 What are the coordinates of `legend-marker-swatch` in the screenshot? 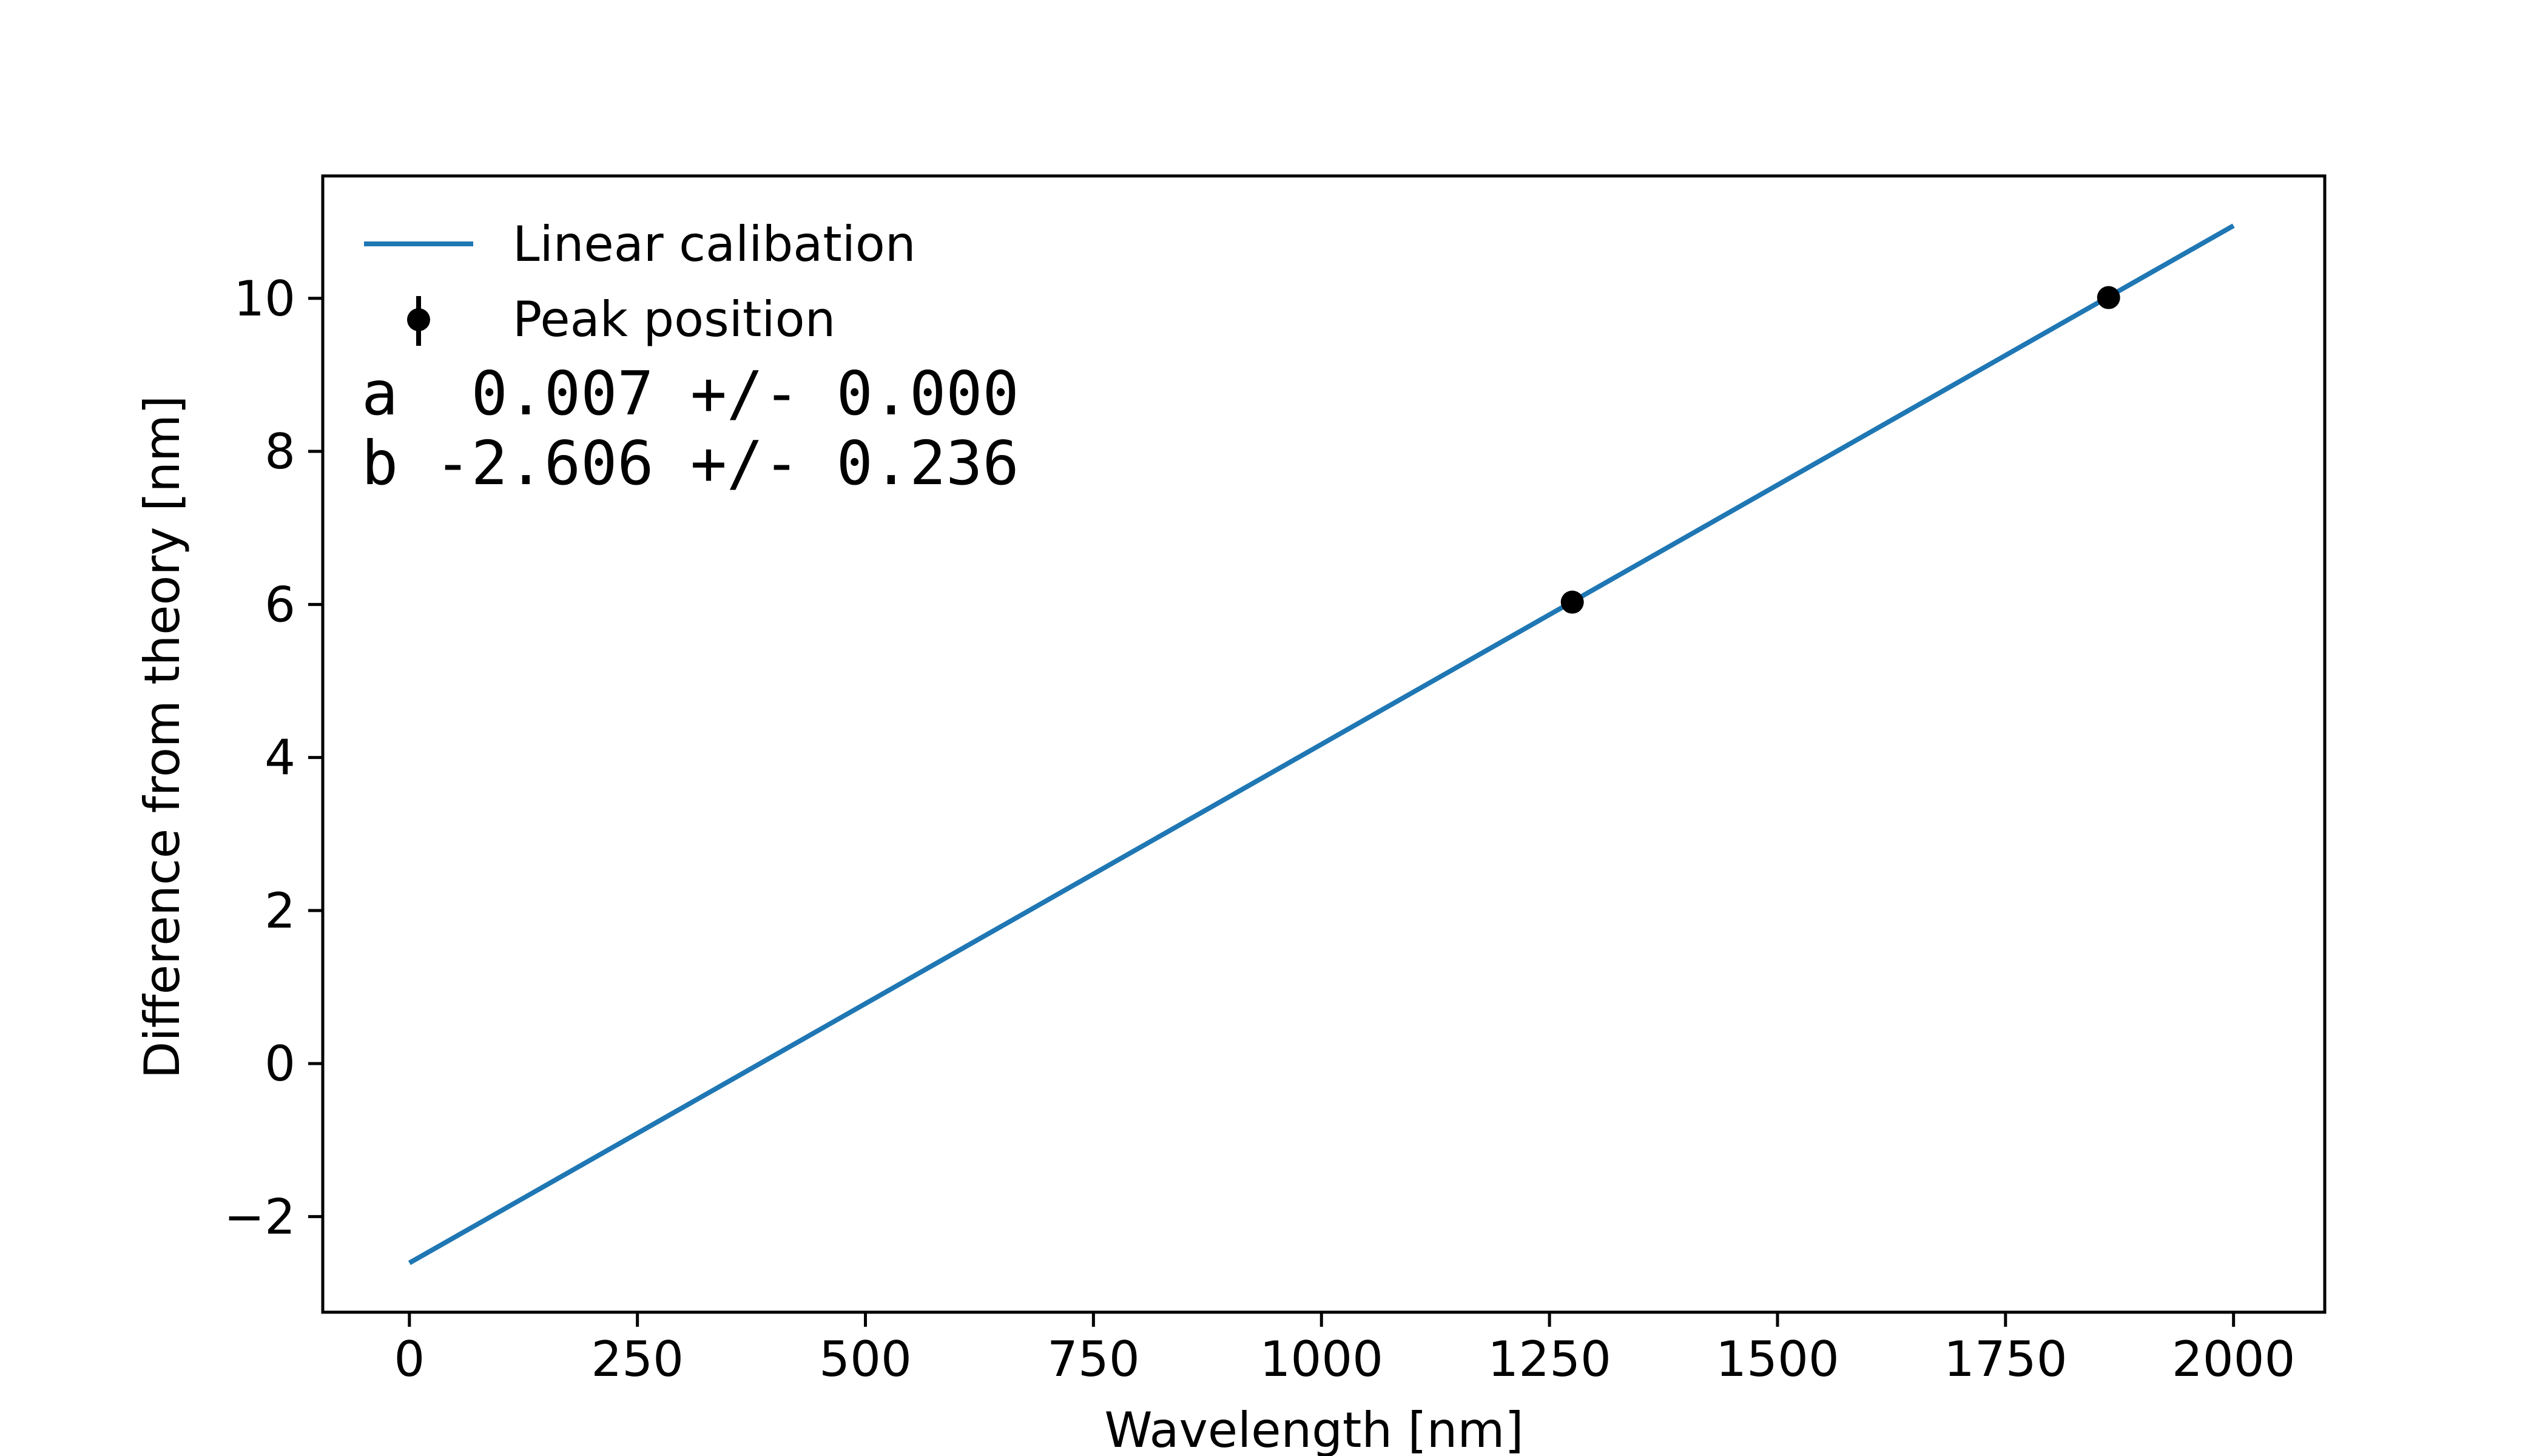 It's located at (418, 319).